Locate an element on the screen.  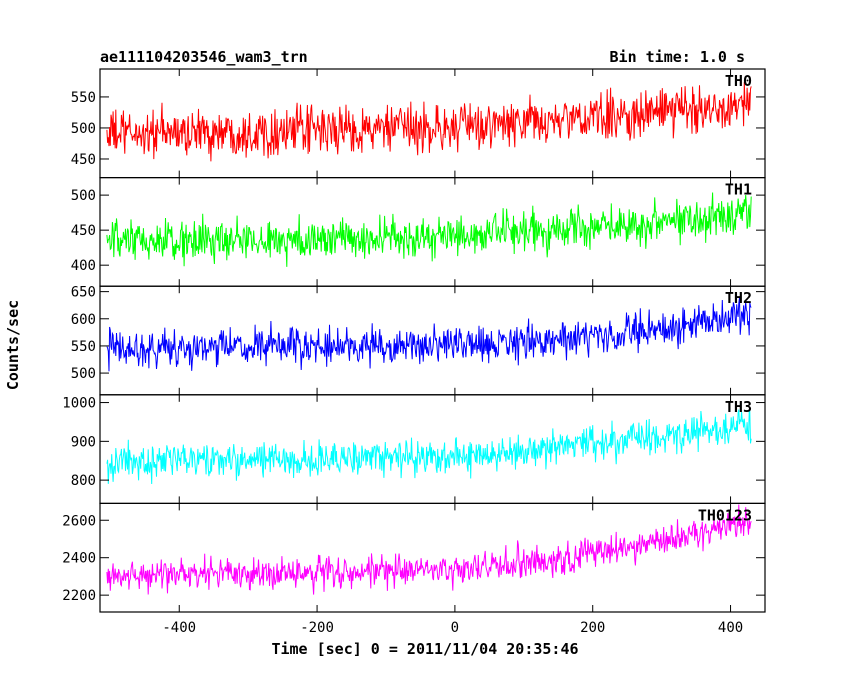
y-tick-label: 900 is located at coordinates (83, 442).